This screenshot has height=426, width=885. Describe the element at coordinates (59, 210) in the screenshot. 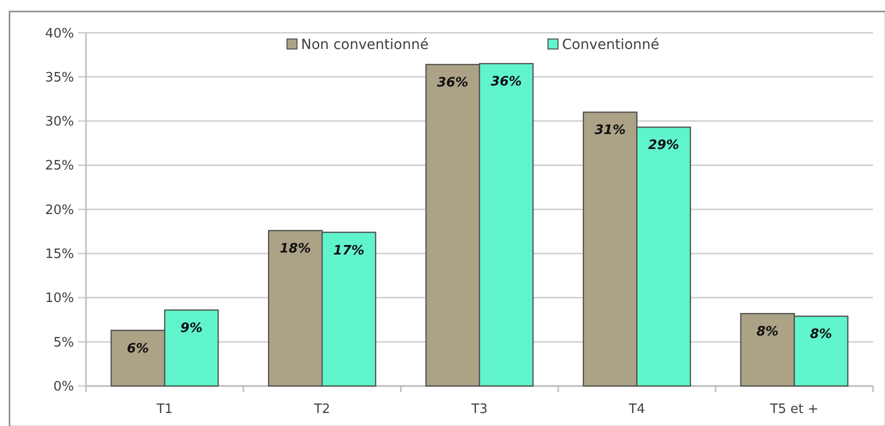

I see `y-tick-label: 20%` at that location.